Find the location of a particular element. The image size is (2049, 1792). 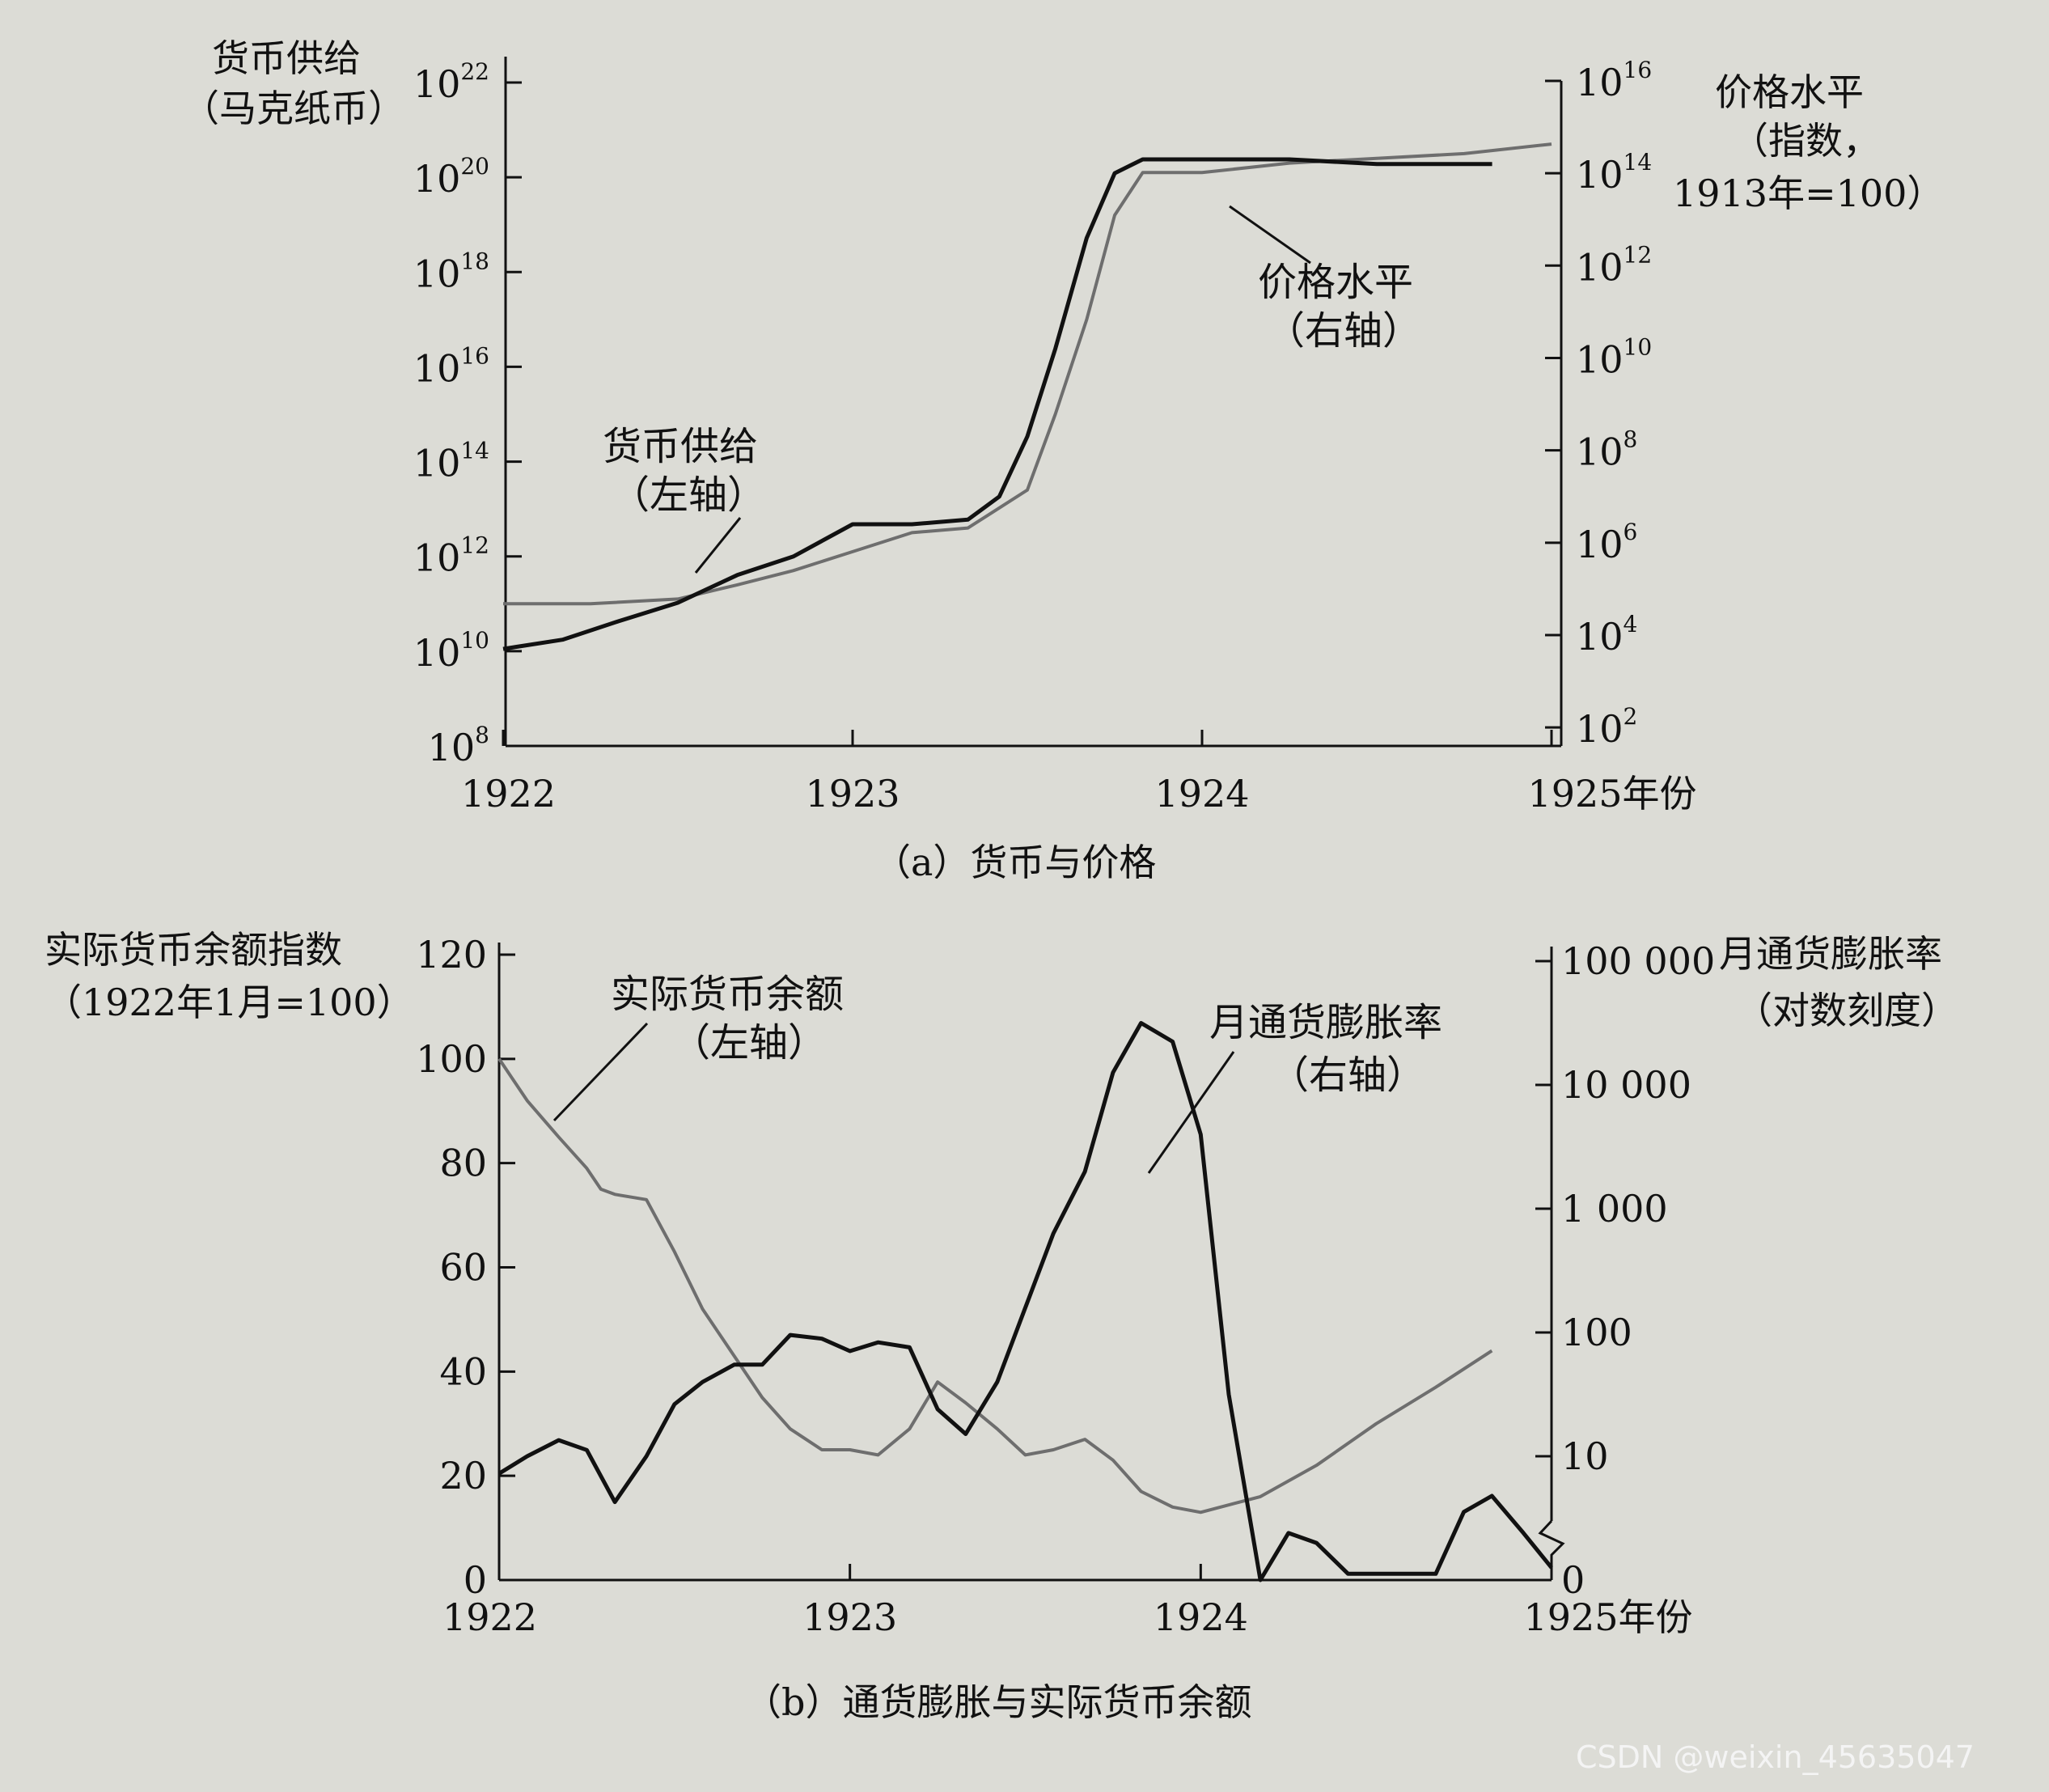

chart-b-real-money-line is located at coordinates (995, 1286).